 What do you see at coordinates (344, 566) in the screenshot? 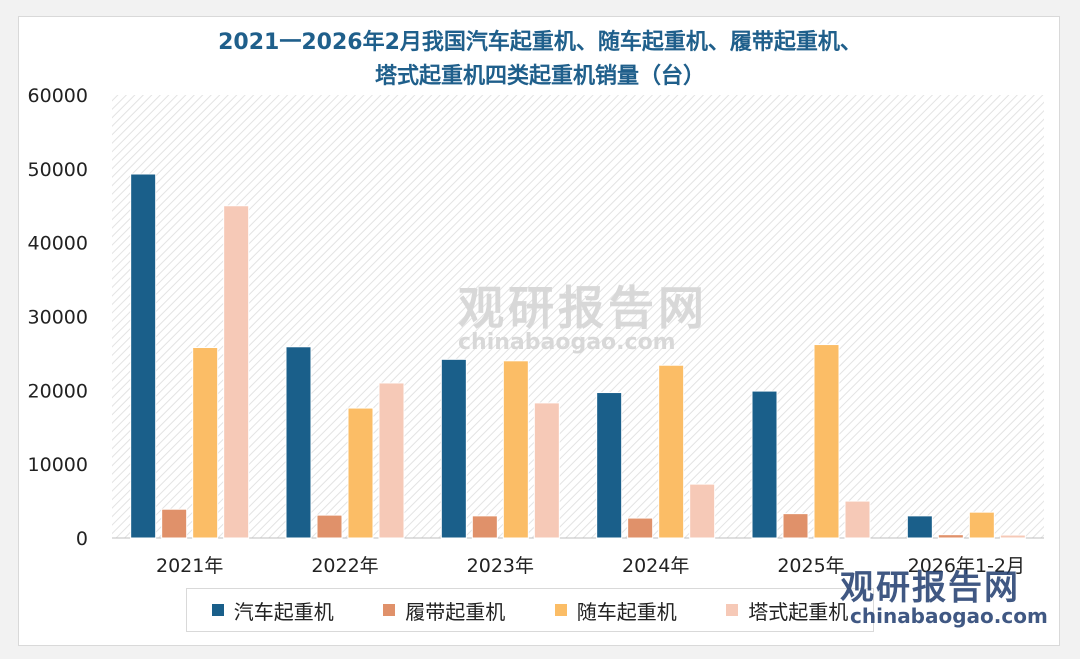
I see `x-tick-label: 2022年` at bounding box center [344, 566].